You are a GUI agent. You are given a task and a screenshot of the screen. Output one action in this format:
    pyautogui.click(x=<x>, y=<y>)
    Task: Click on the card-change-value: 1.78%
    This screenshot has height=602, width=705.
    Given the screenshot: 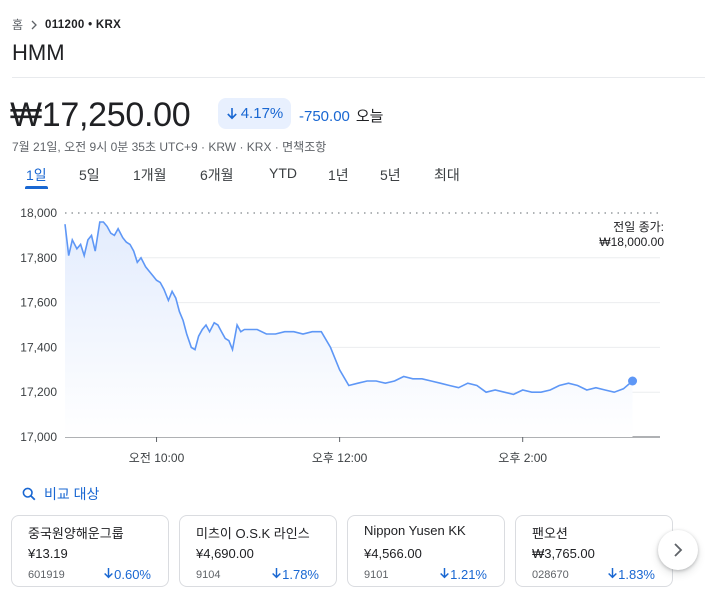 What is the action you would take?
    pyautogui.click(x=300, y=574)
    